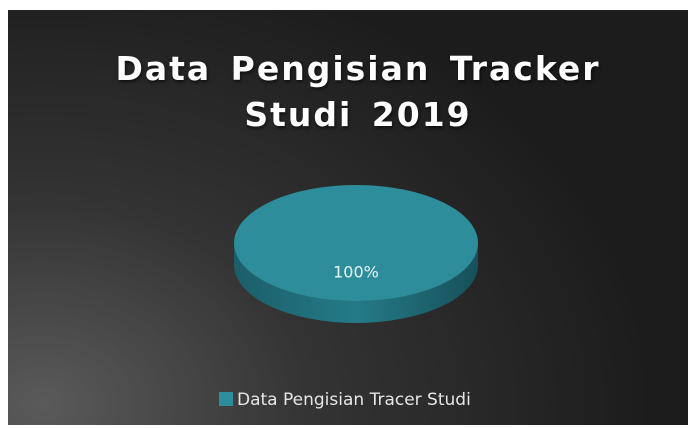  What do you see at coordinates (358, 91) in the screenshot?
I see `chart-title: Data Pengisian Tracker Studi 2019` at bounding box center [358, 91].